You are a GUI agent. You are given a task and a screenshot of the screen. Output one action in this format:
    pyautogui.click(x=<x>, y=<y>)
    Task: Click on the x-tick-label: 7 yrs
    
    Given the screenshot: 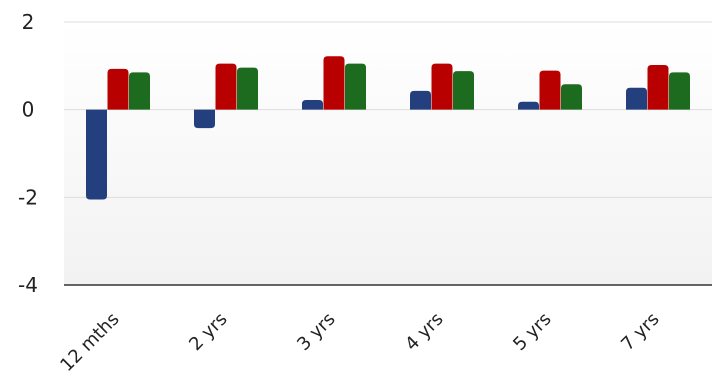 What is the action you would take?
    pyautogui.click(x=640, y=332)
    